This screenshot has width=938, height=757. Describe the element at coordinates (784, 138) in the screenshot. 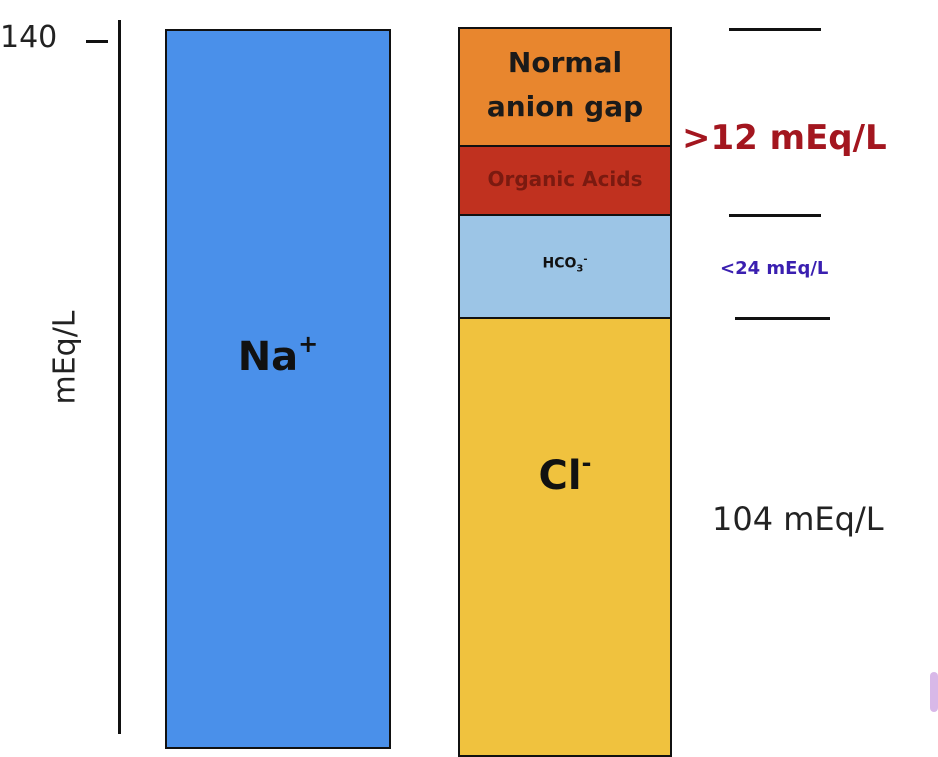

I see `anion-gap-annotation: >12 mEq/L` at that location.